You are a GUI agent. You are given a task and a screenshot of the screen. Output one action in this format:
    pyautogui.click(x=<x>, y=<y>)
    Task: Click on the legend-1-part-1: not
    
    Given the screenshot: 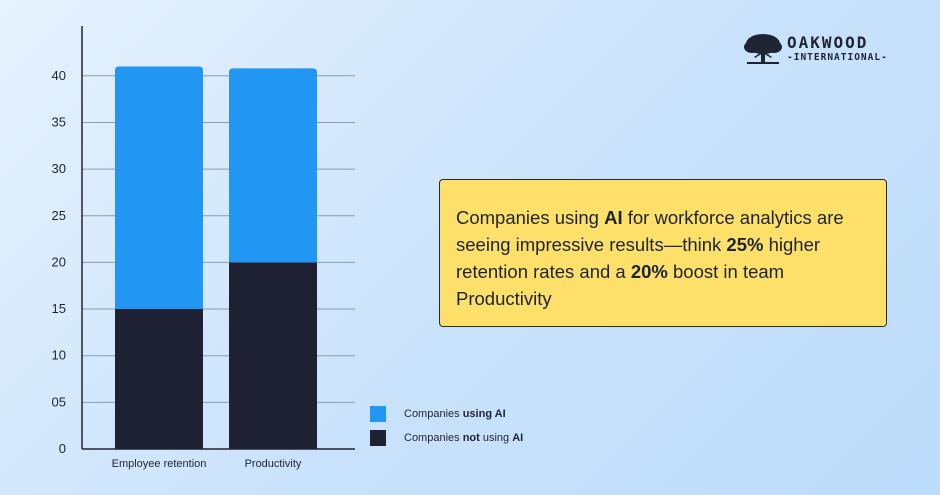 What is the action you would take?
    pyautogui.click(x=471, y=438)
    